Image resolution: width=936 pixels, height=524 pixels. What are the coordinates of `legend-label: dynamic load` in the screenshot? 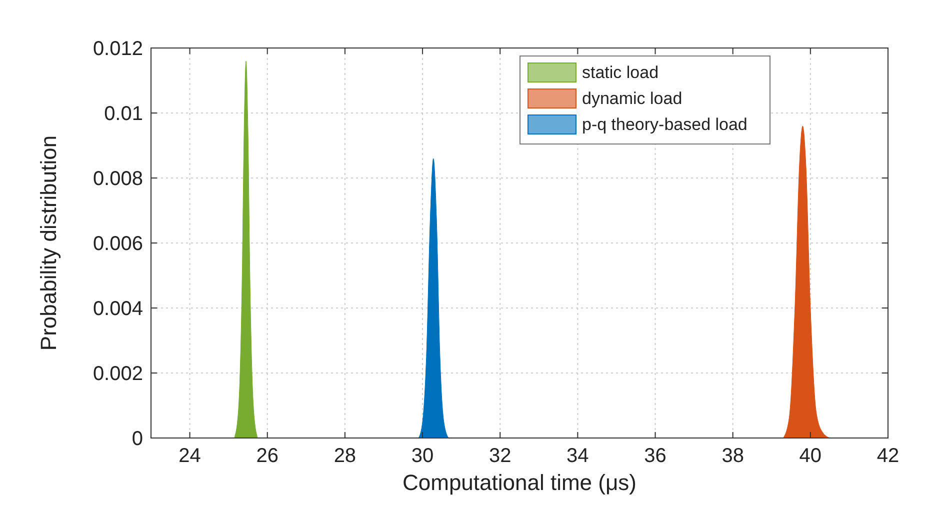 It's located at (632, 98).